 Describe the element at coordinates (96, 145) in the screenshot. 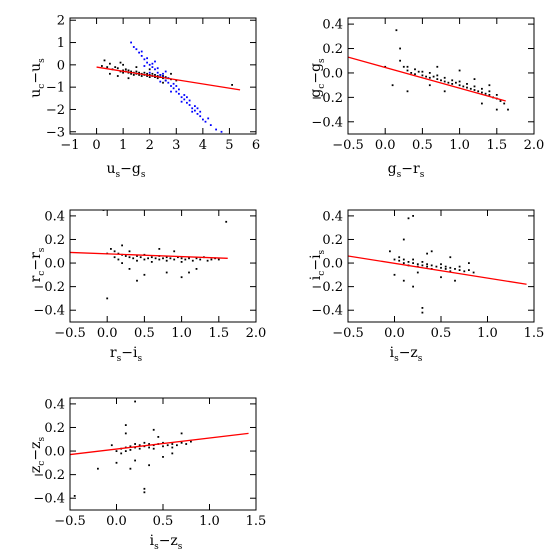

I see `x-tick-label: 0` at that location.